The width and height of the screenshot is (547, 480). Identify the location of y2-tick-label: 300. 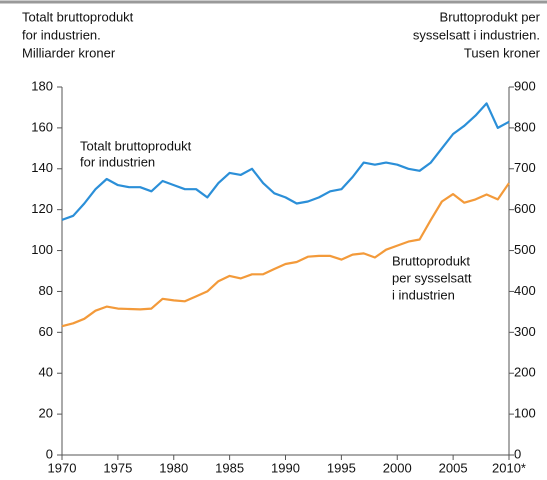
(525, 331).